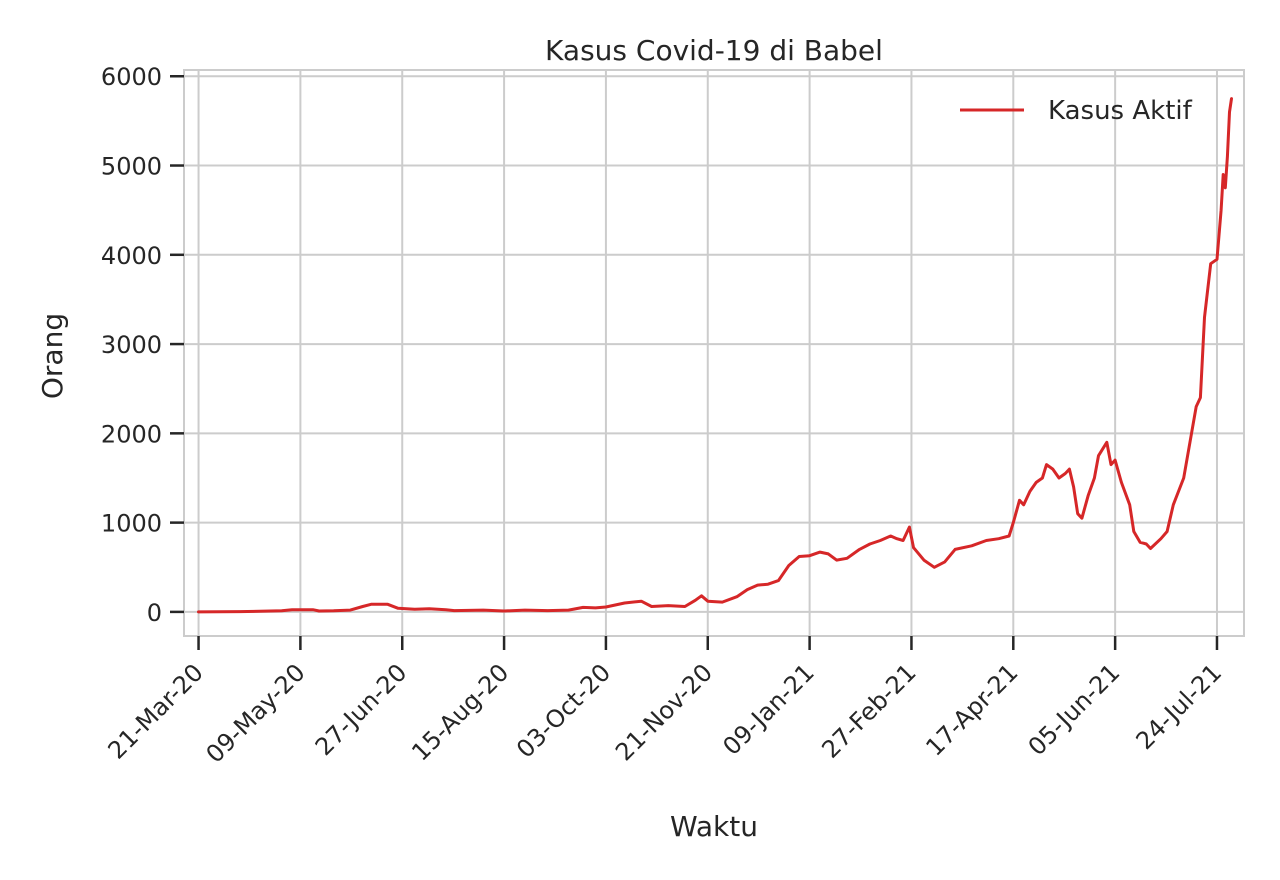  Describe the element at coordinates (971, 709) in the screenshot. I see `x-tick-label: 17-Apr-21` at that location.